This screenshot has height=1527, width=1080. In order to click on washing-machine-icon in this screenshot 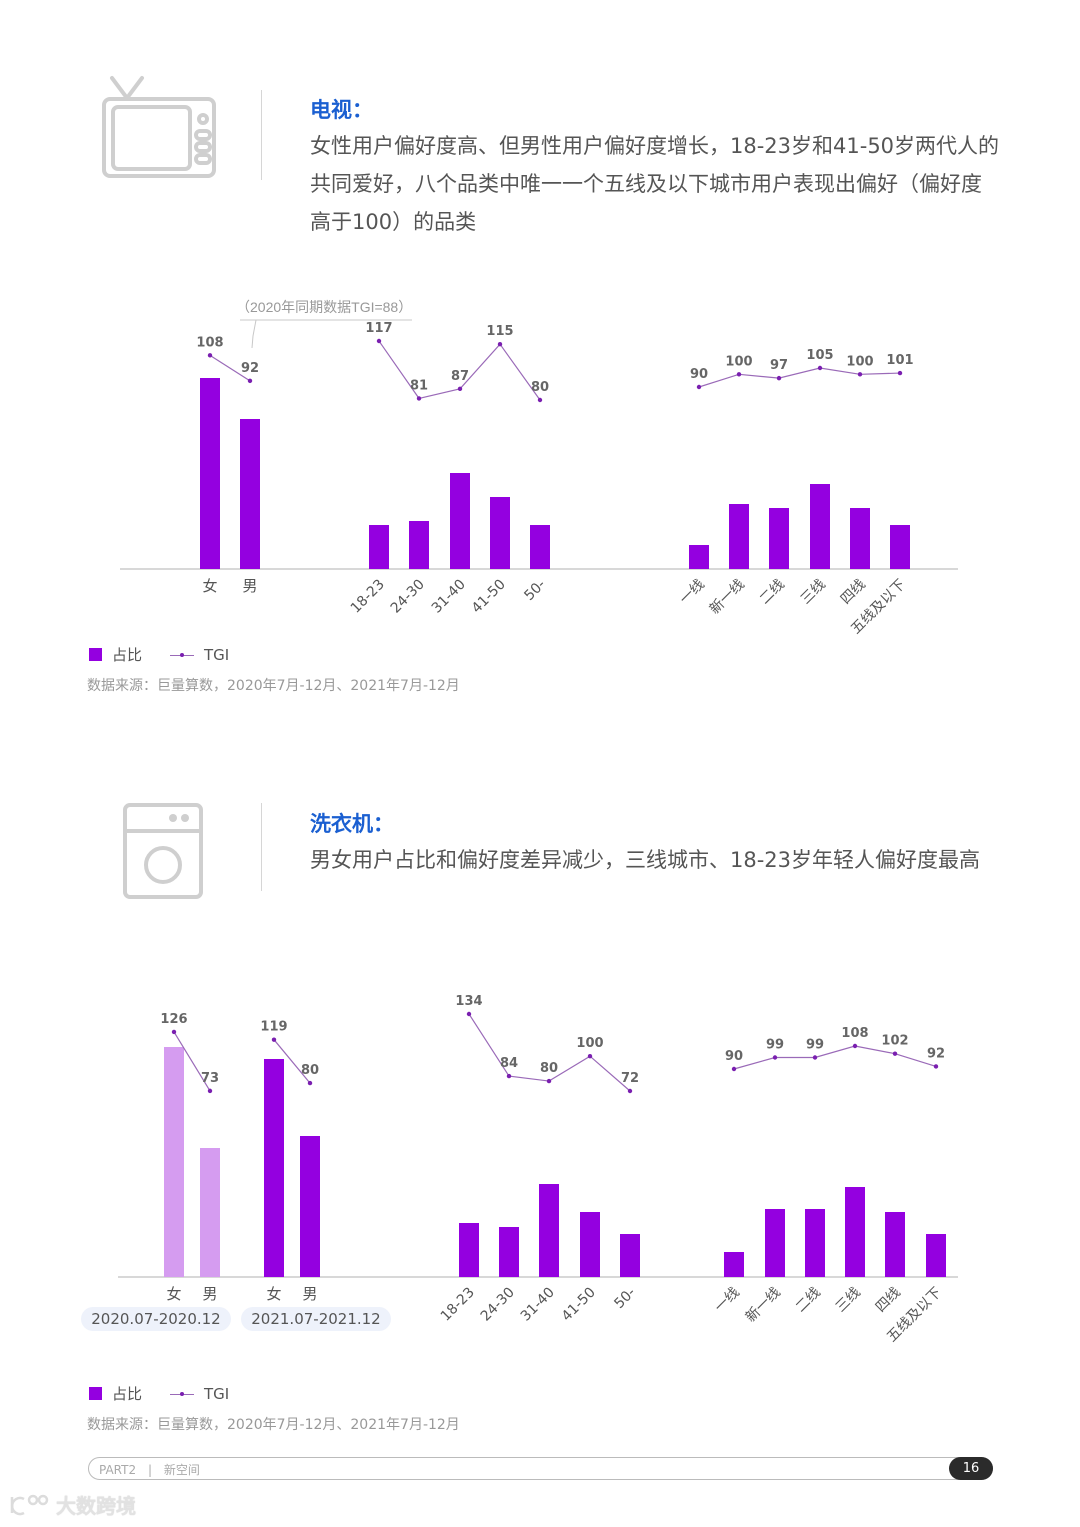, I will do `click(163, 851)`.